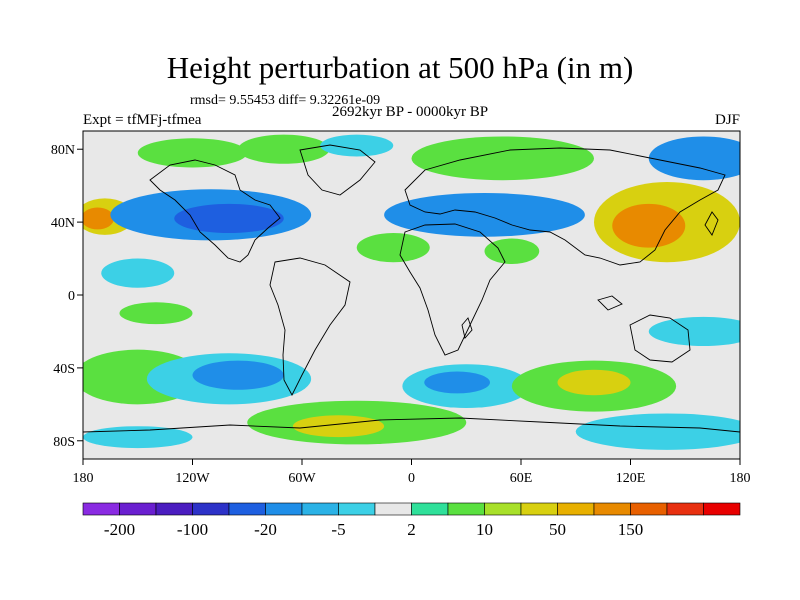 The image size is (800, 600). What do you see at coordinates (338, 529) in the screenshot?
I see `colorbar-label-3: -5` at bounding box center [338, 529].